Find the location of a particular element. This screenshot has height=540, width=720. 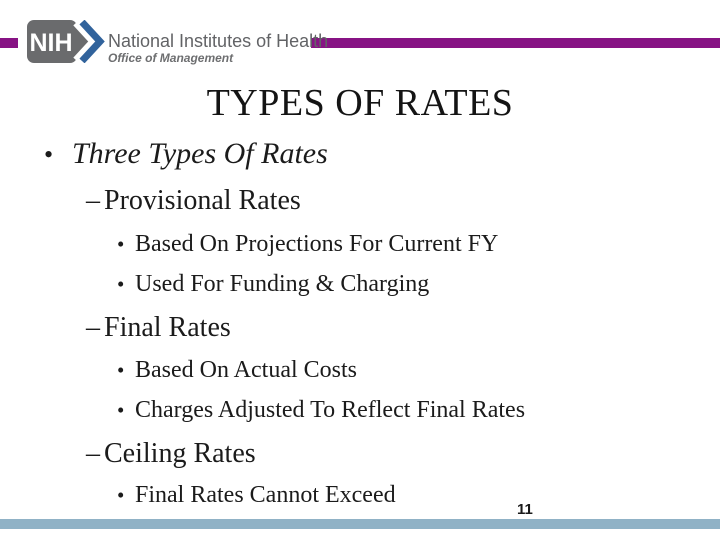

nih-logo-shape is located at coordinates (66, 41).